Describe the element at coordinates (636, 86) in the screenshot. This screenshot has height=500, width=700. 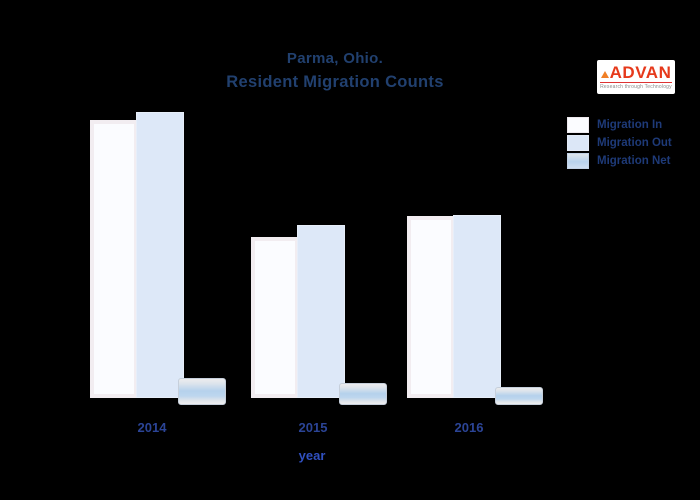
I see `advan-logo-tagline: Research through Technology` at that location.